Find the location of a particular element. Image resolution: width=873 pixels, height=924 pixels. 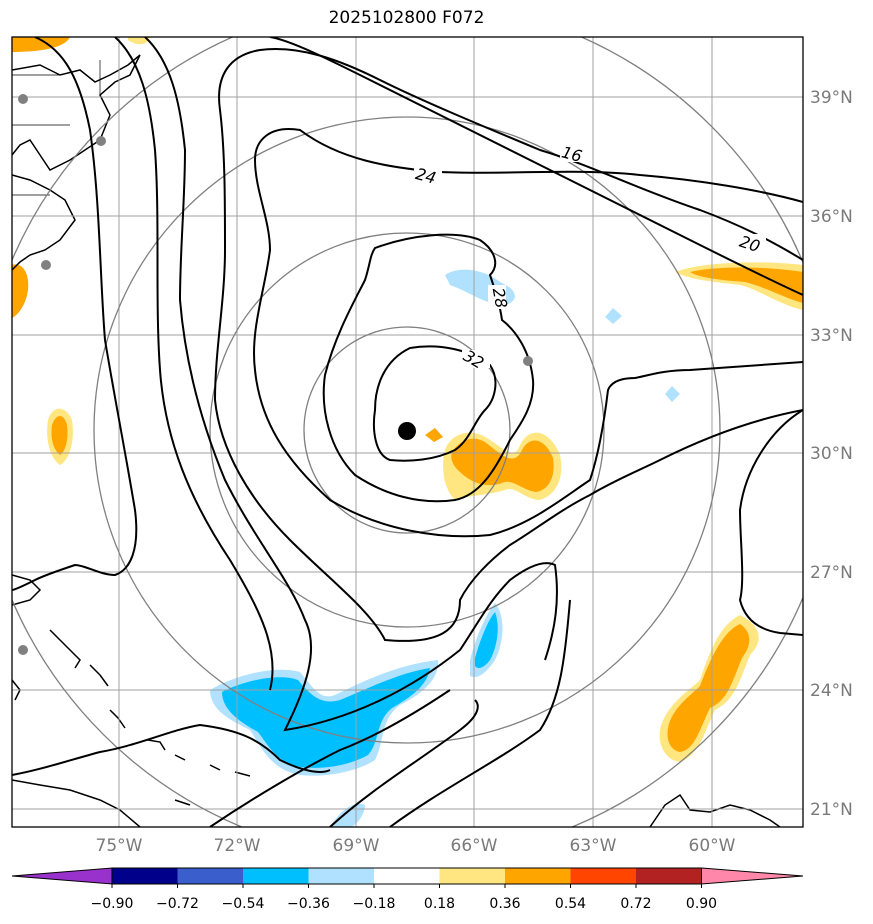

colorbar-tick-label: −0.18 is located at coordinates (374, 904).